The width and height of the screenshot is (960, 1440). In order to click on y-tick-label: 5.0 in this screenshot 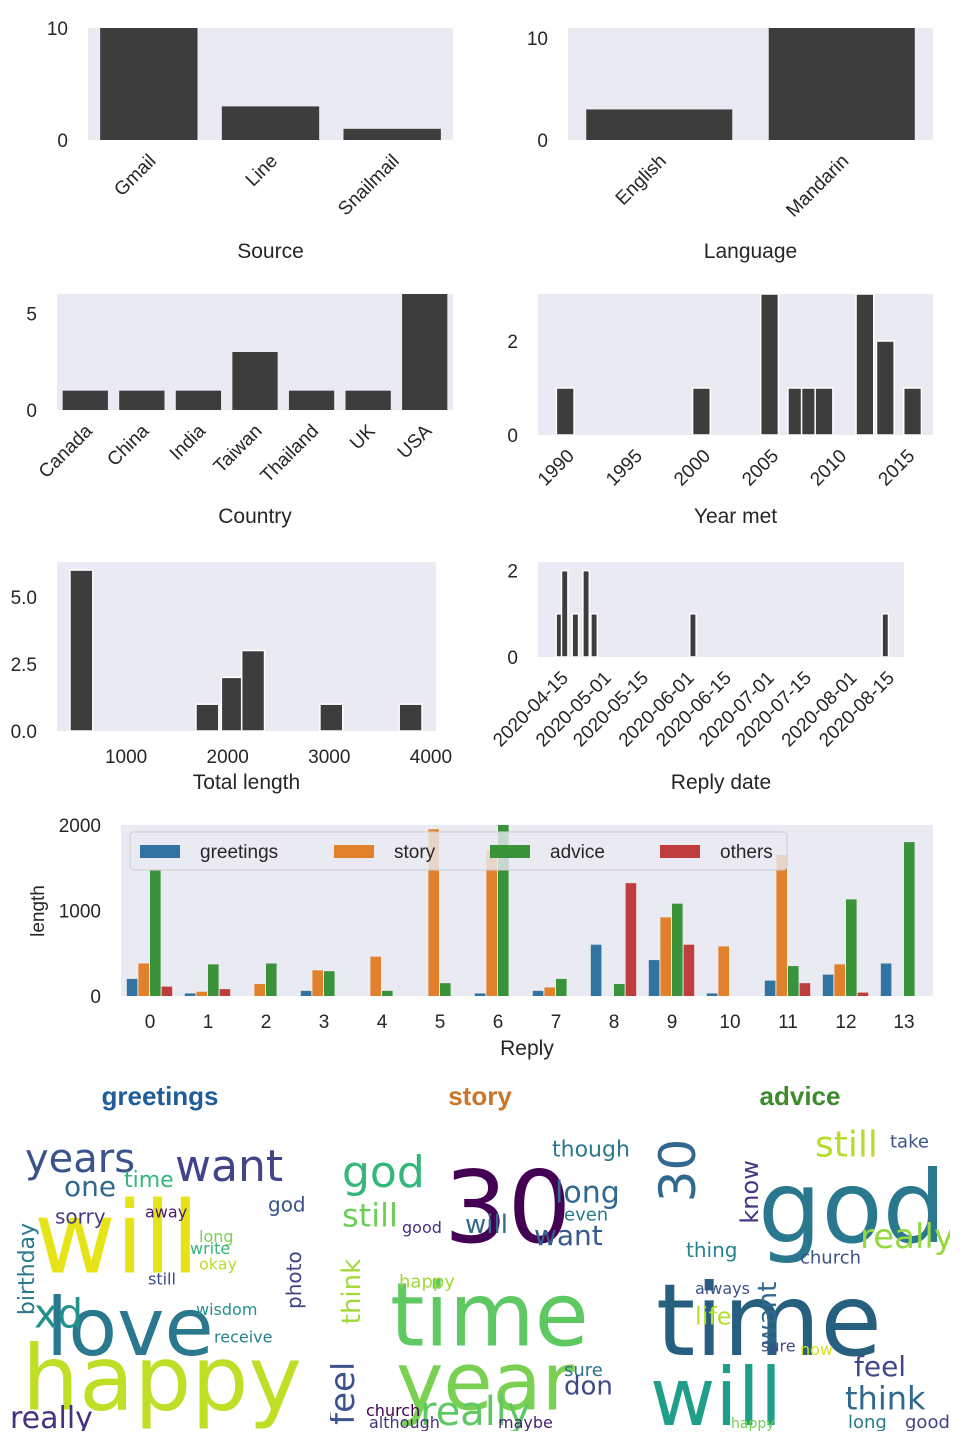, I will do `click(24, 598)`.